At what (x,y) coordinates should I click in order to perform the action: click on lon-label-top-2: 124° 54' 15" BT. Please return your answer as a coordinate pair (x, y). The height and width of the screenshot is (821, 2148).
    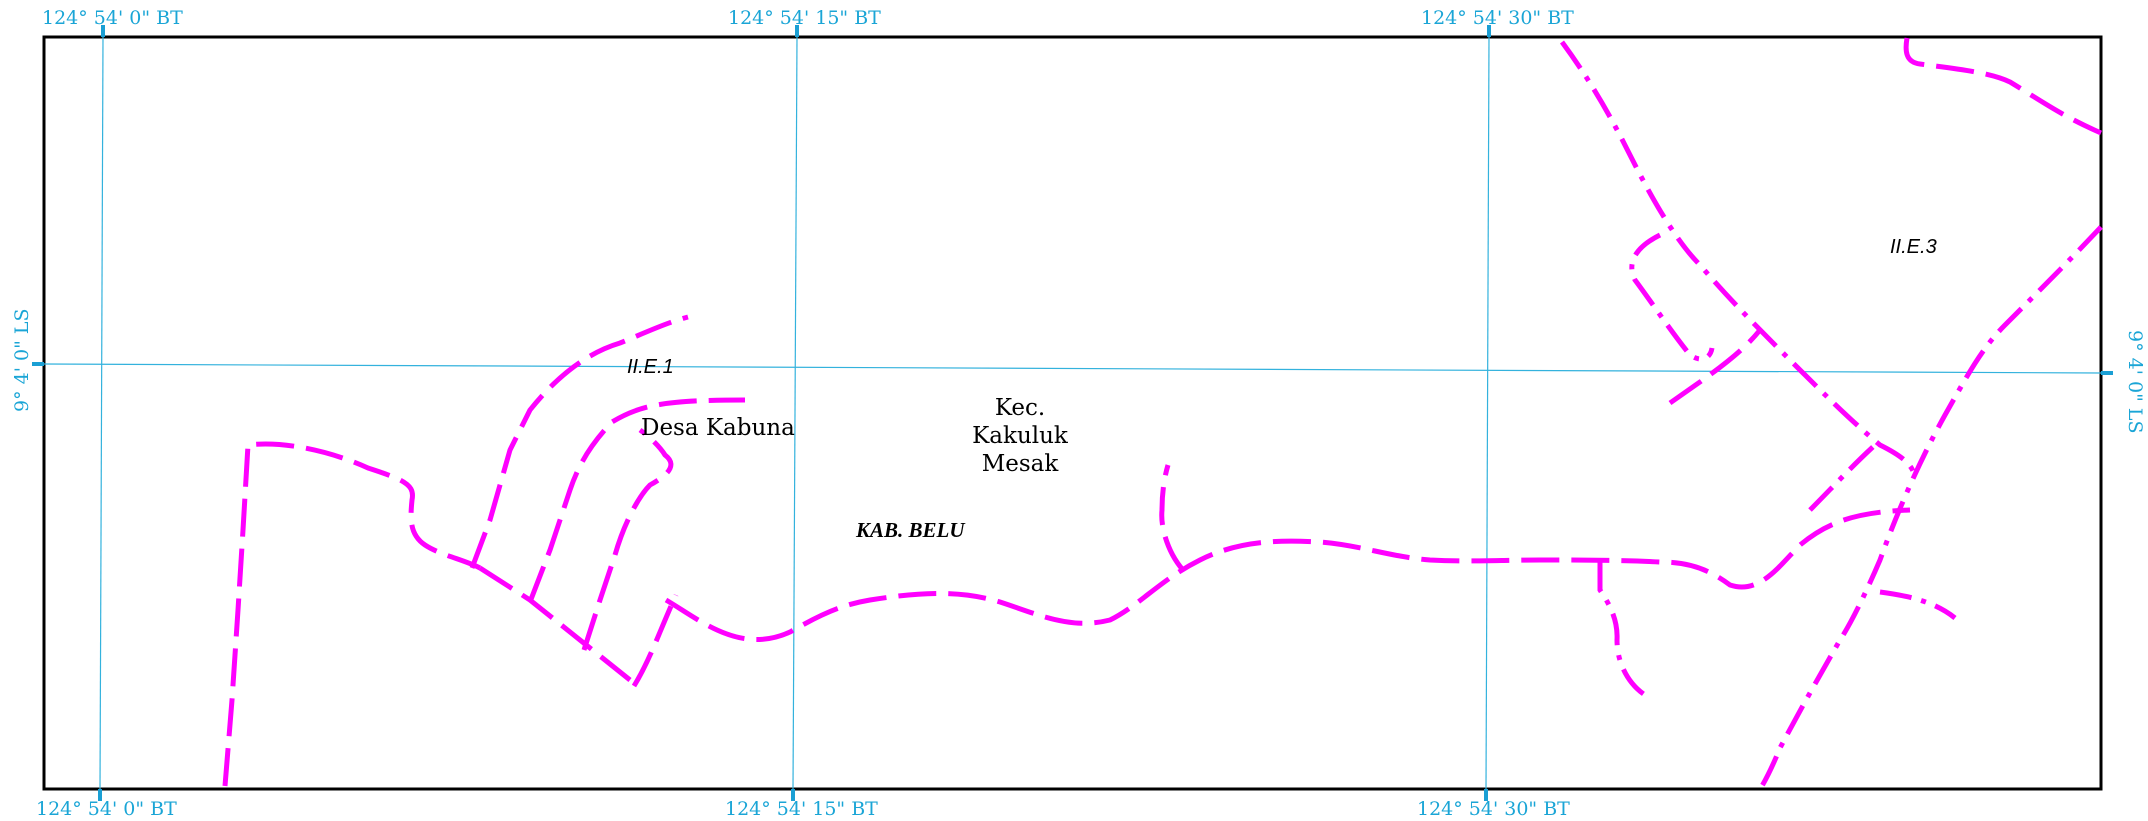
    Looking at the image, I should click on (804, 18).